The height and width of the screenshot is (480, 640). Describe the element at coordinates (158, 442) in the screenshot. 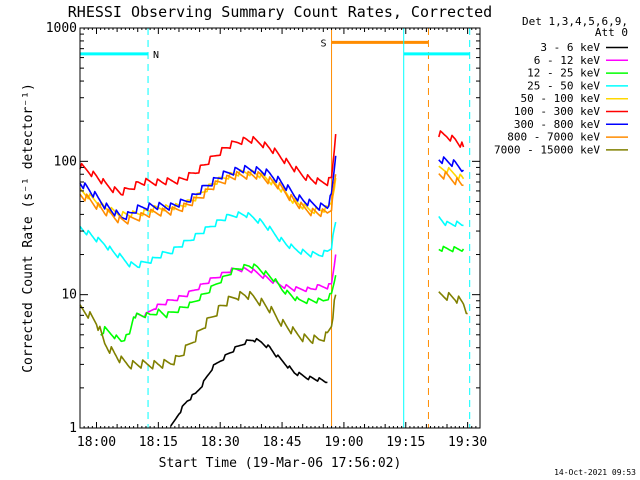

I see `x-tick-label: 18:15` at that location.